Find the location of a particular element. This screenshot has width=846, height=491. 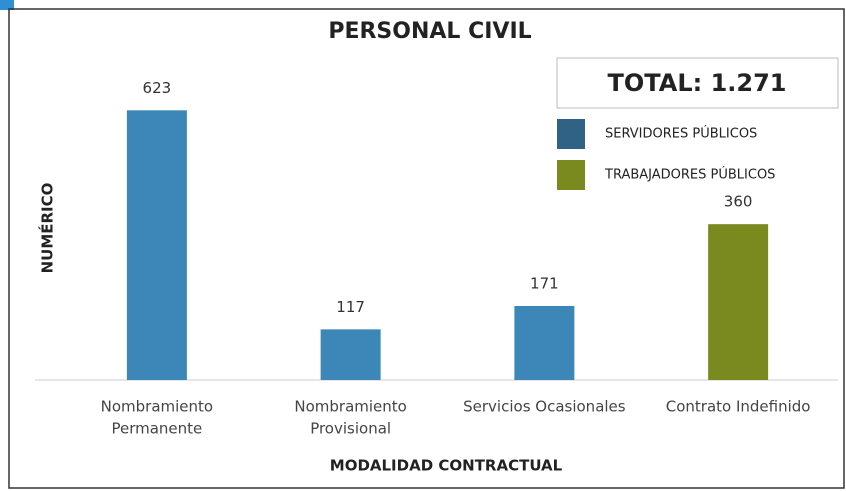

value-label: 117 is located at coordinates (350, 307).